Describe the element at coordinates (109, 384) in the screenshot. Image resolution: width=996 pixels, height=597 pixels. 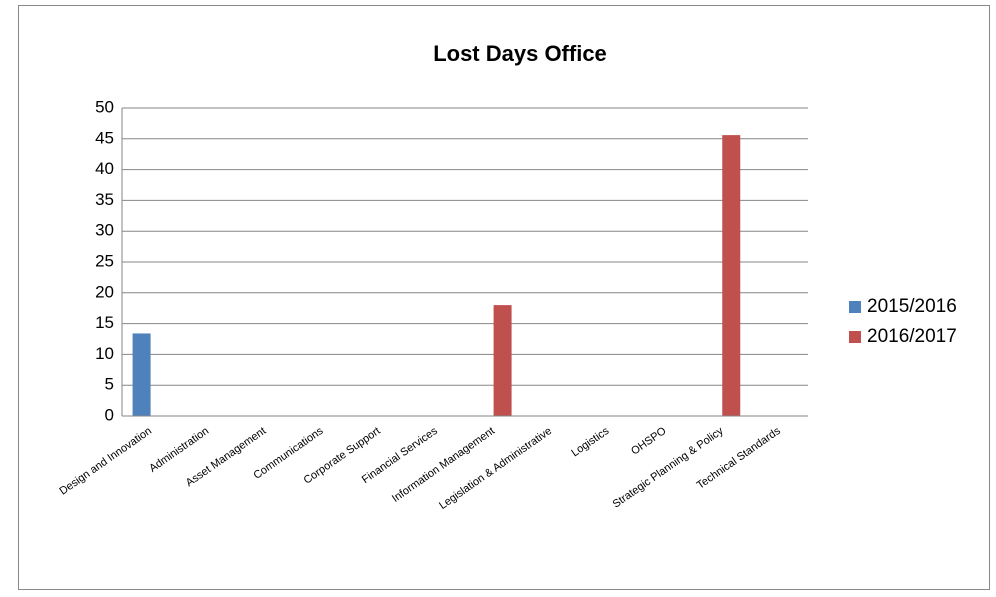
I see `y-tick-label: 5` at that location.